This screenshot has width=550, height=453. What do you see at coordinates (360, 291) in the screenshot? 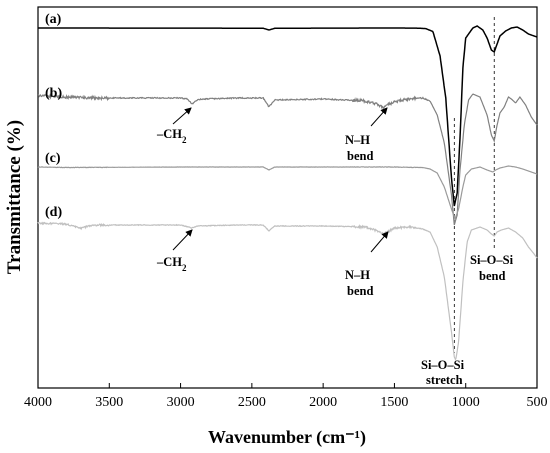
I see `annotation-nh-d-line2: bend` at bounding box center [360, 291].